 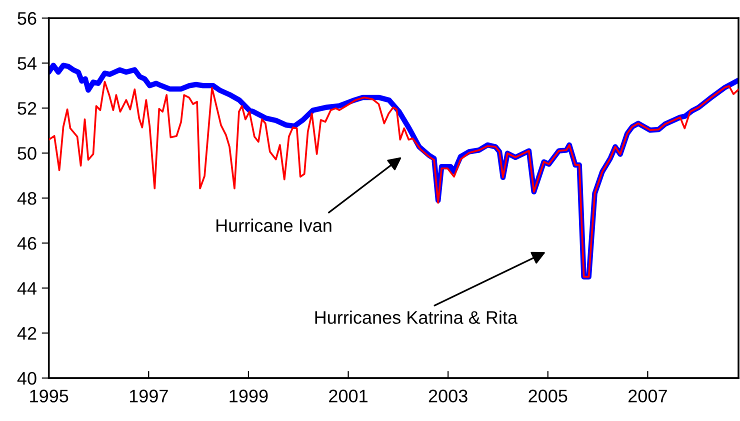 What do you see at coordinates (49, 396) in the screenshot?
I see `x-tick-label: 1995` at bounding box center [49, 396].